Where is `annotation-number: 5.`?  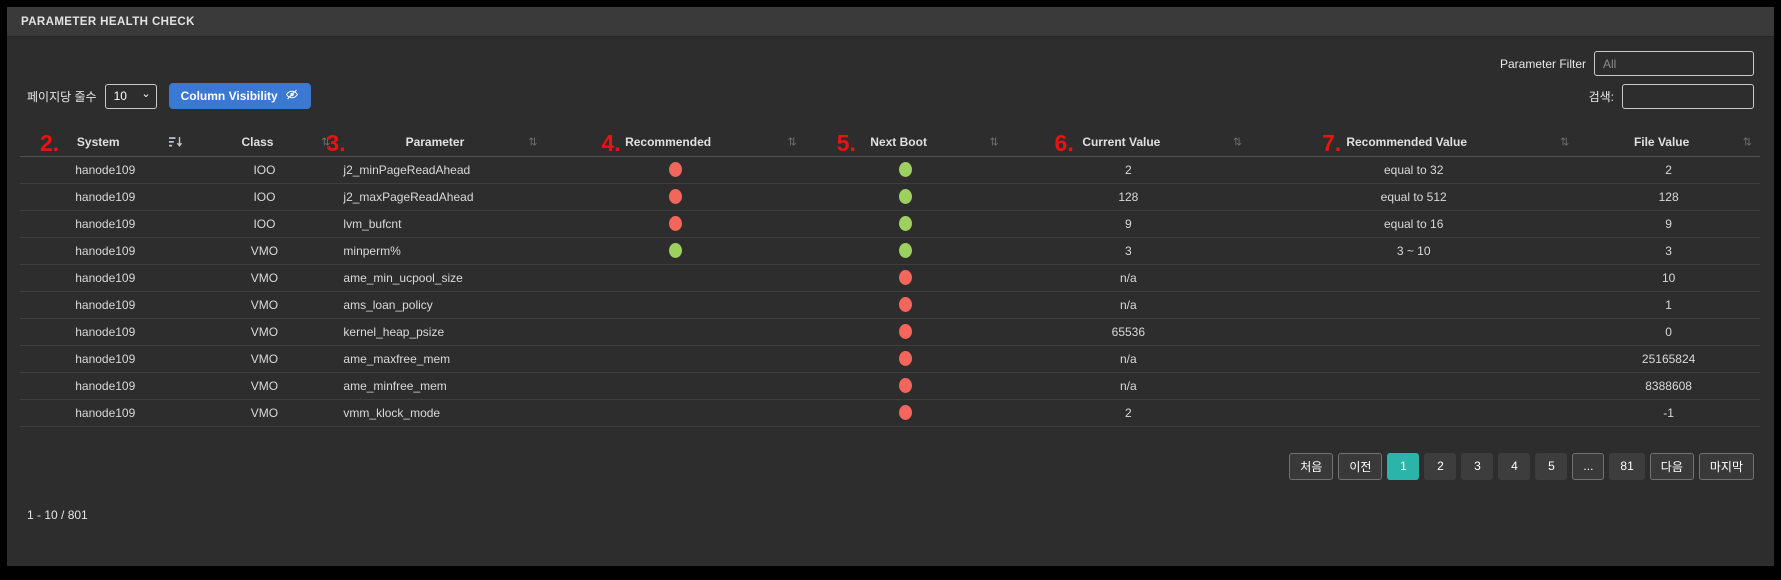
annotation-number: 5. is located at coordinates (846, 143).